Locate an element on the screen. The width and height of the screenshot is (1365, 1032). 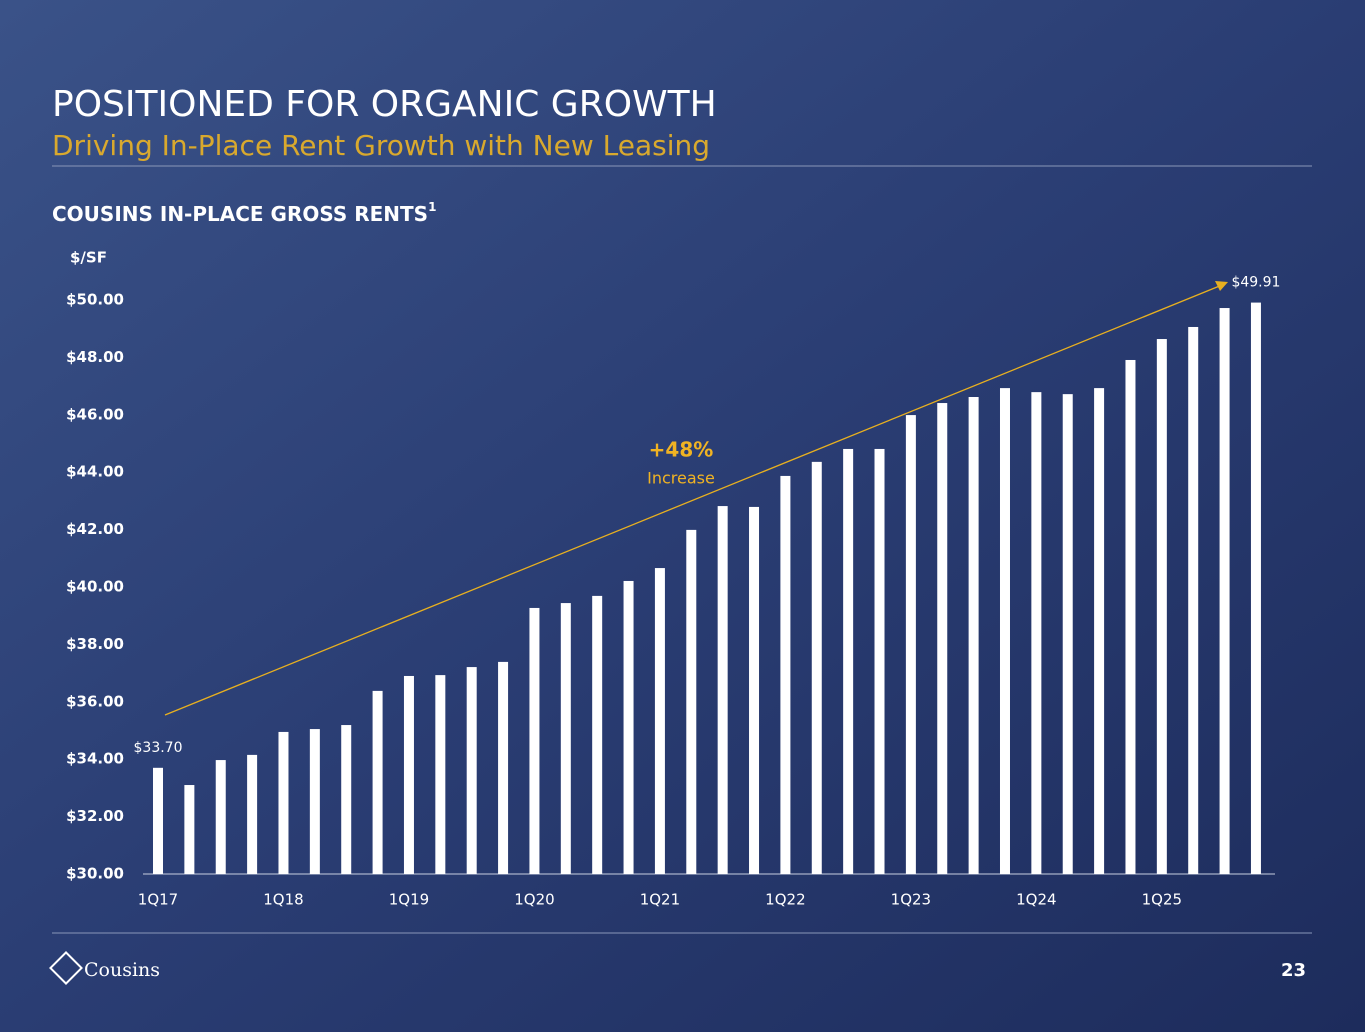
x-tick-label: 1Q20 is located at coordinates (534, 900).